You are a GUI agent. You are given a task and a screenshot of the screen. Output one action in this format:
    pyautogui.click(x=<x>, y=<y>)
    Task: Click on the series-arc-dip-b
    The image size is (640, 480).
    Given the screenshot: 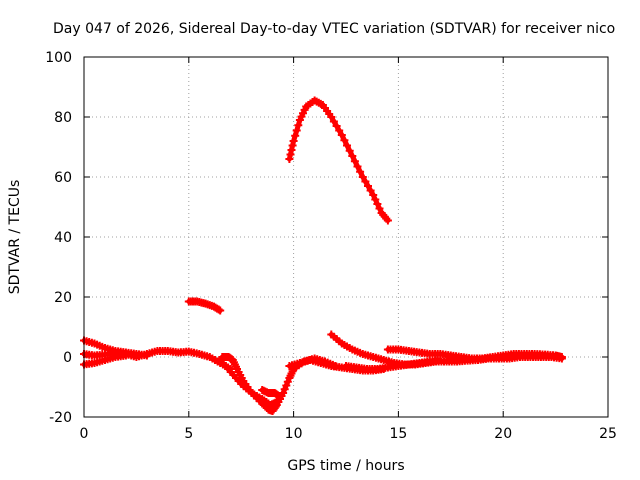 What is the action you would take?
    pyautogui.click(x=249, y=381)
    